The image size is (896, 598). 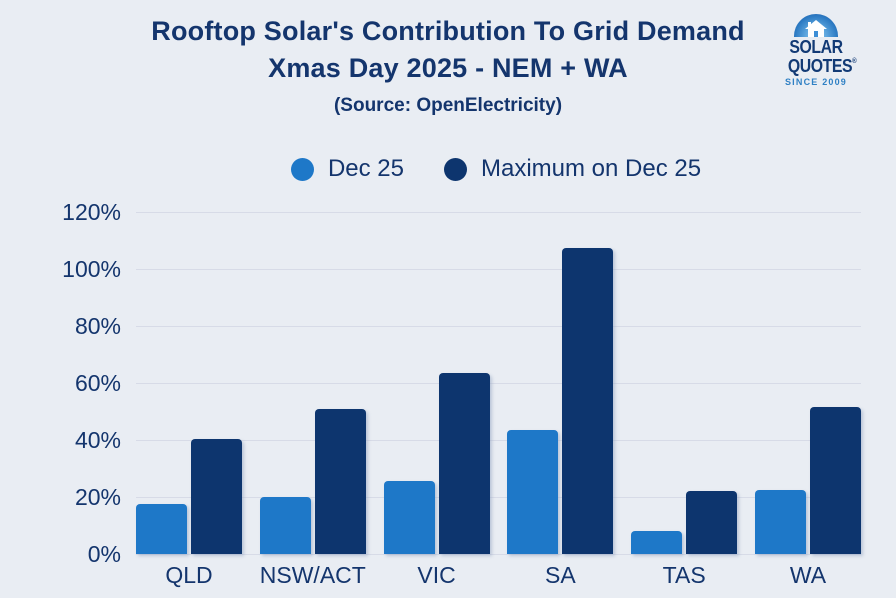 What do you see at coordinates (97, 440) in the screenshot?
I see `y-axis-tick-label: 40%` at bounding box center [97, 440].